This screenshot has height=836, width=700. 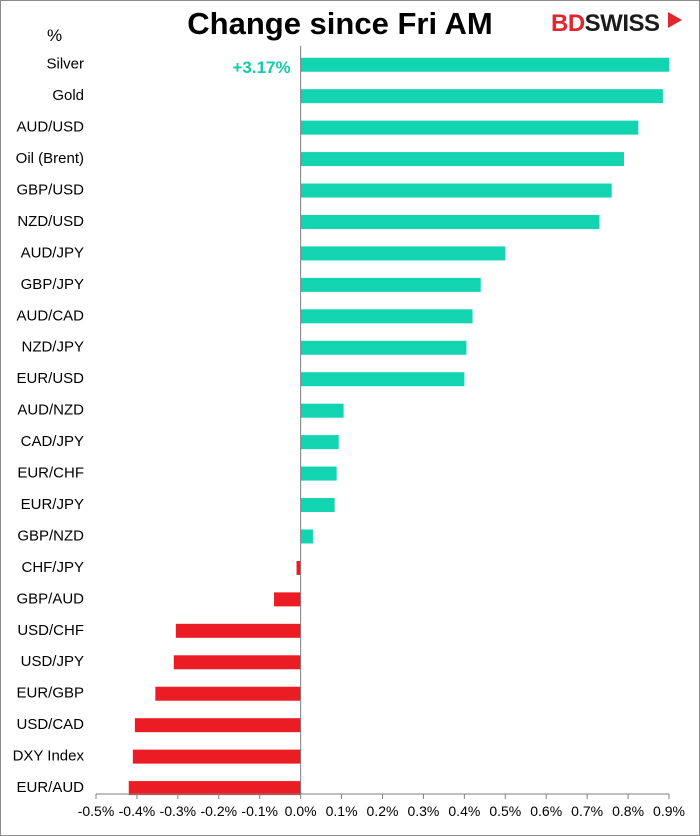 I want to click on unit-label: %, so click(x=55, y=35).